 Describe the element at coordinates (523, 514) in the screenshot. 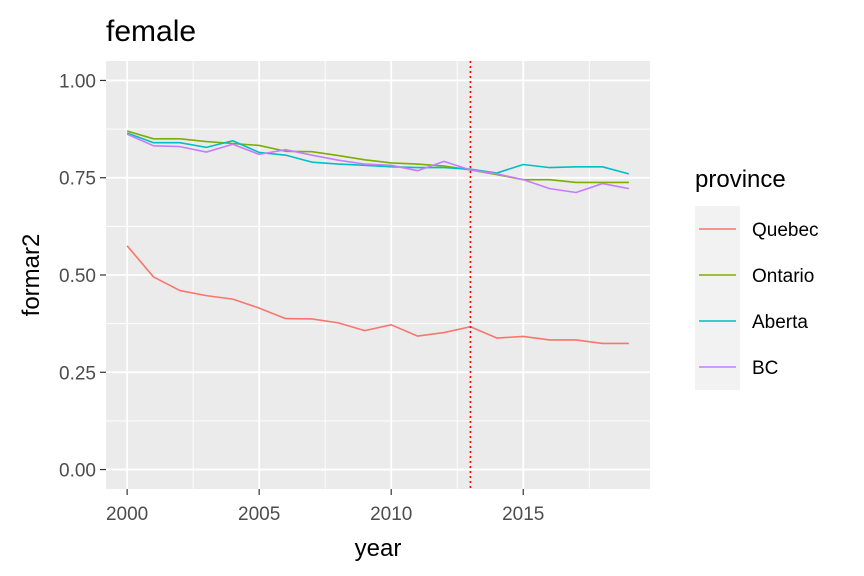

I see `x-tick-label: 2015` at that location.